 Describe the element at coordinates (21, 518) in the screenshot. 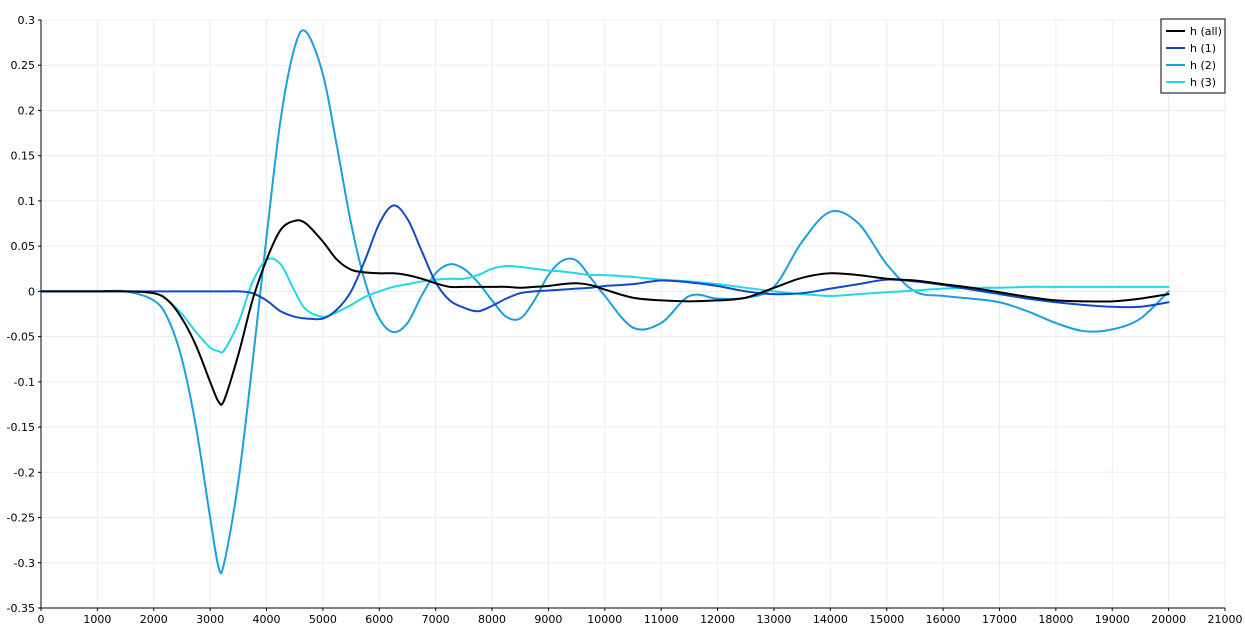

I see `y-tick-label: -0.25` at that location.